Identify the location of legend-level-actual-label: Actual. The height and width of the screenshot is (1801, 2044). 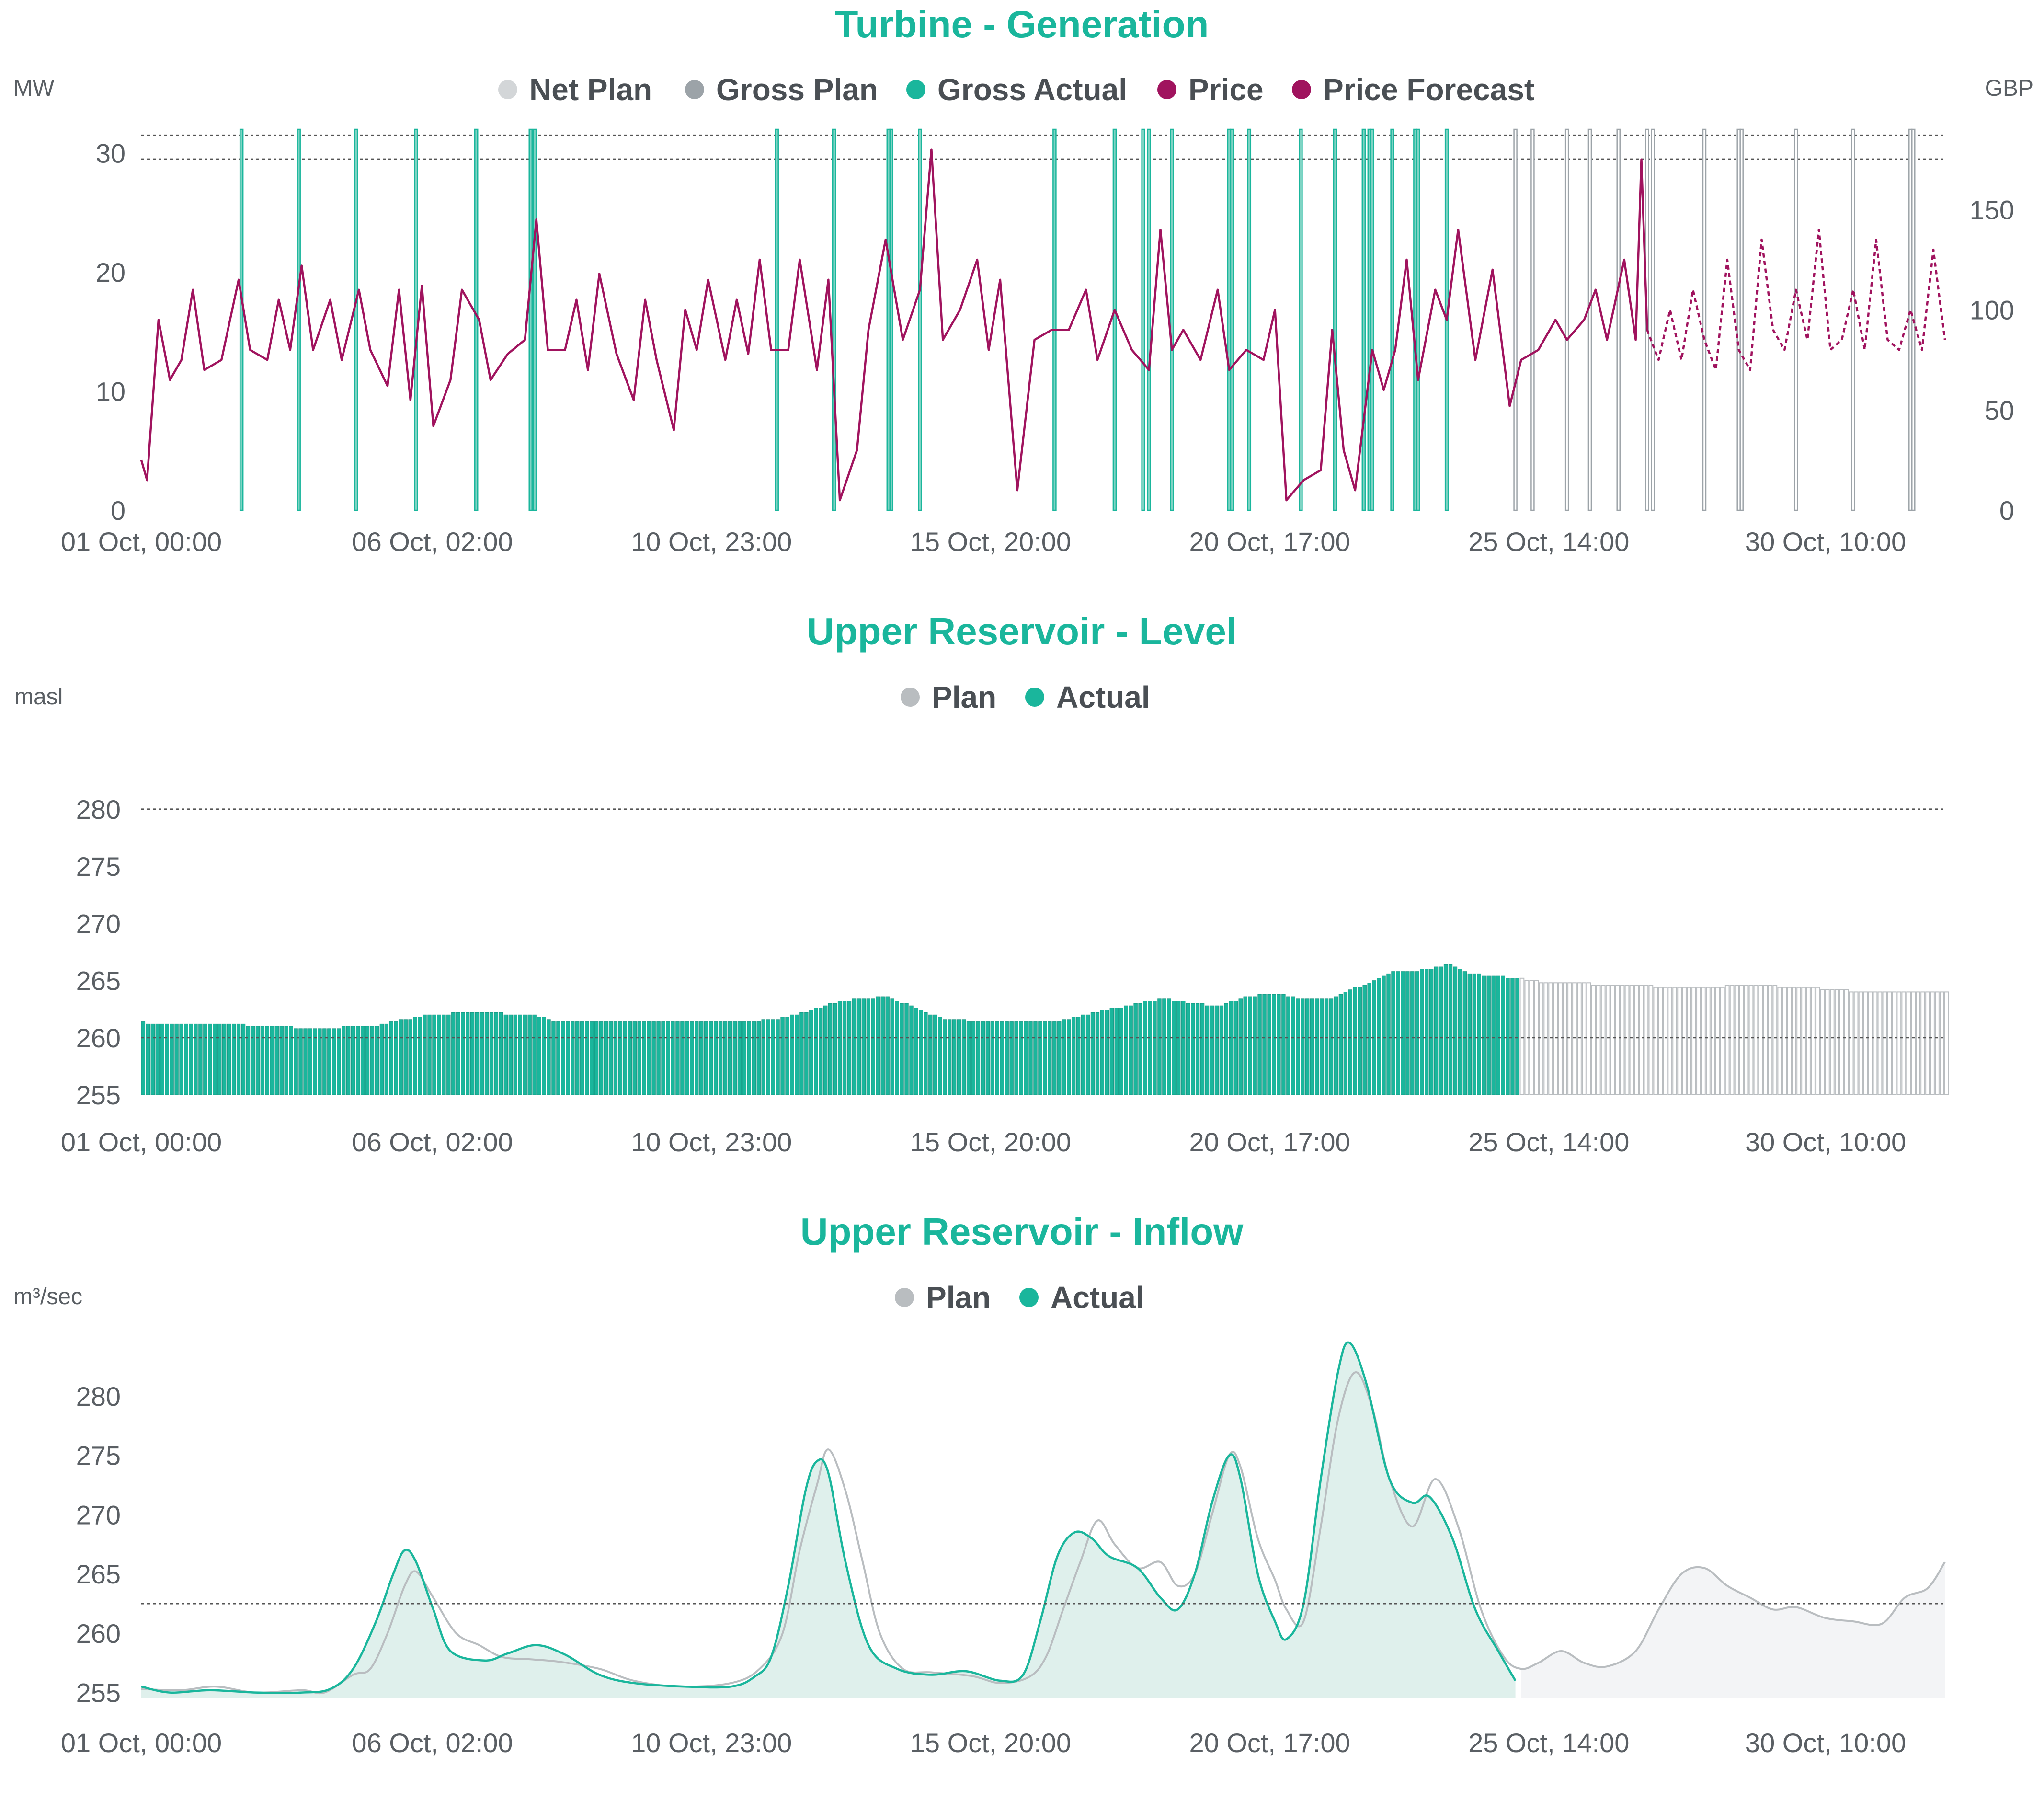
(1103, 697).